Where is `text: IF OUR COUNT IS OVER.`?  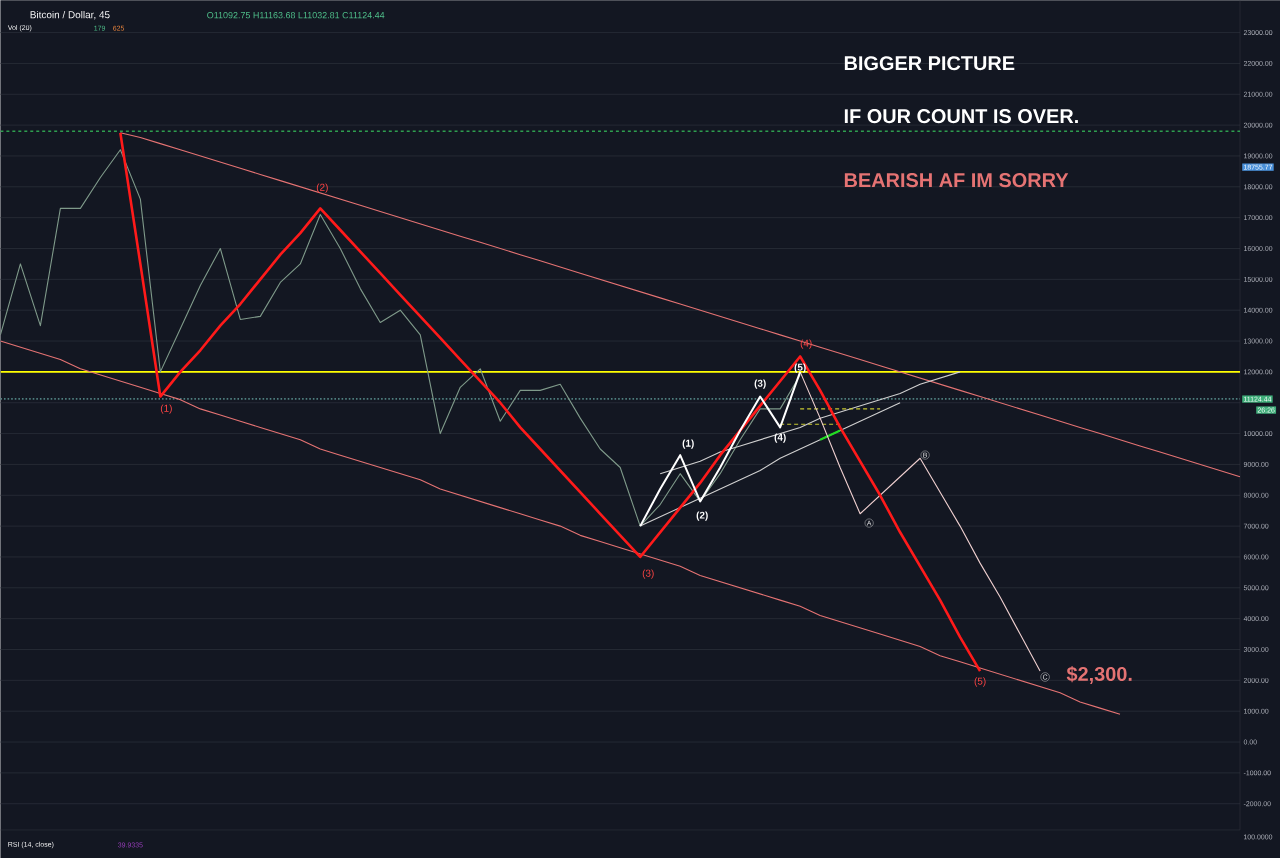
text: IF OUR COUNT IS OVER. is located at coordinates (961, 116).